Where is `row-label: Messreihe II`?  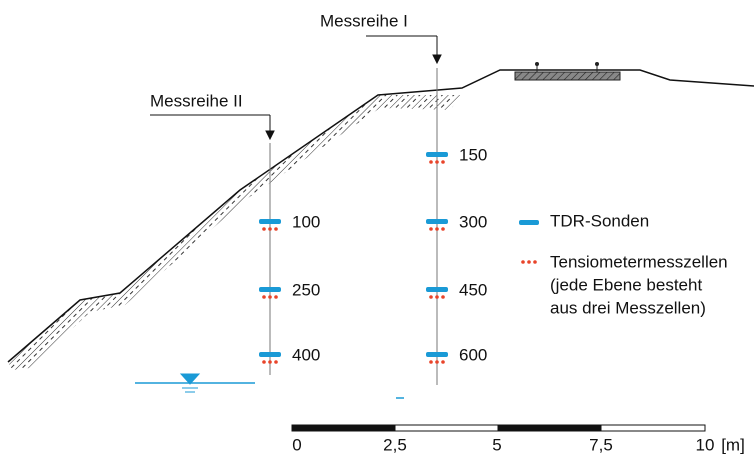 row-label: Messreihe II is located at coordinates (196, 100).